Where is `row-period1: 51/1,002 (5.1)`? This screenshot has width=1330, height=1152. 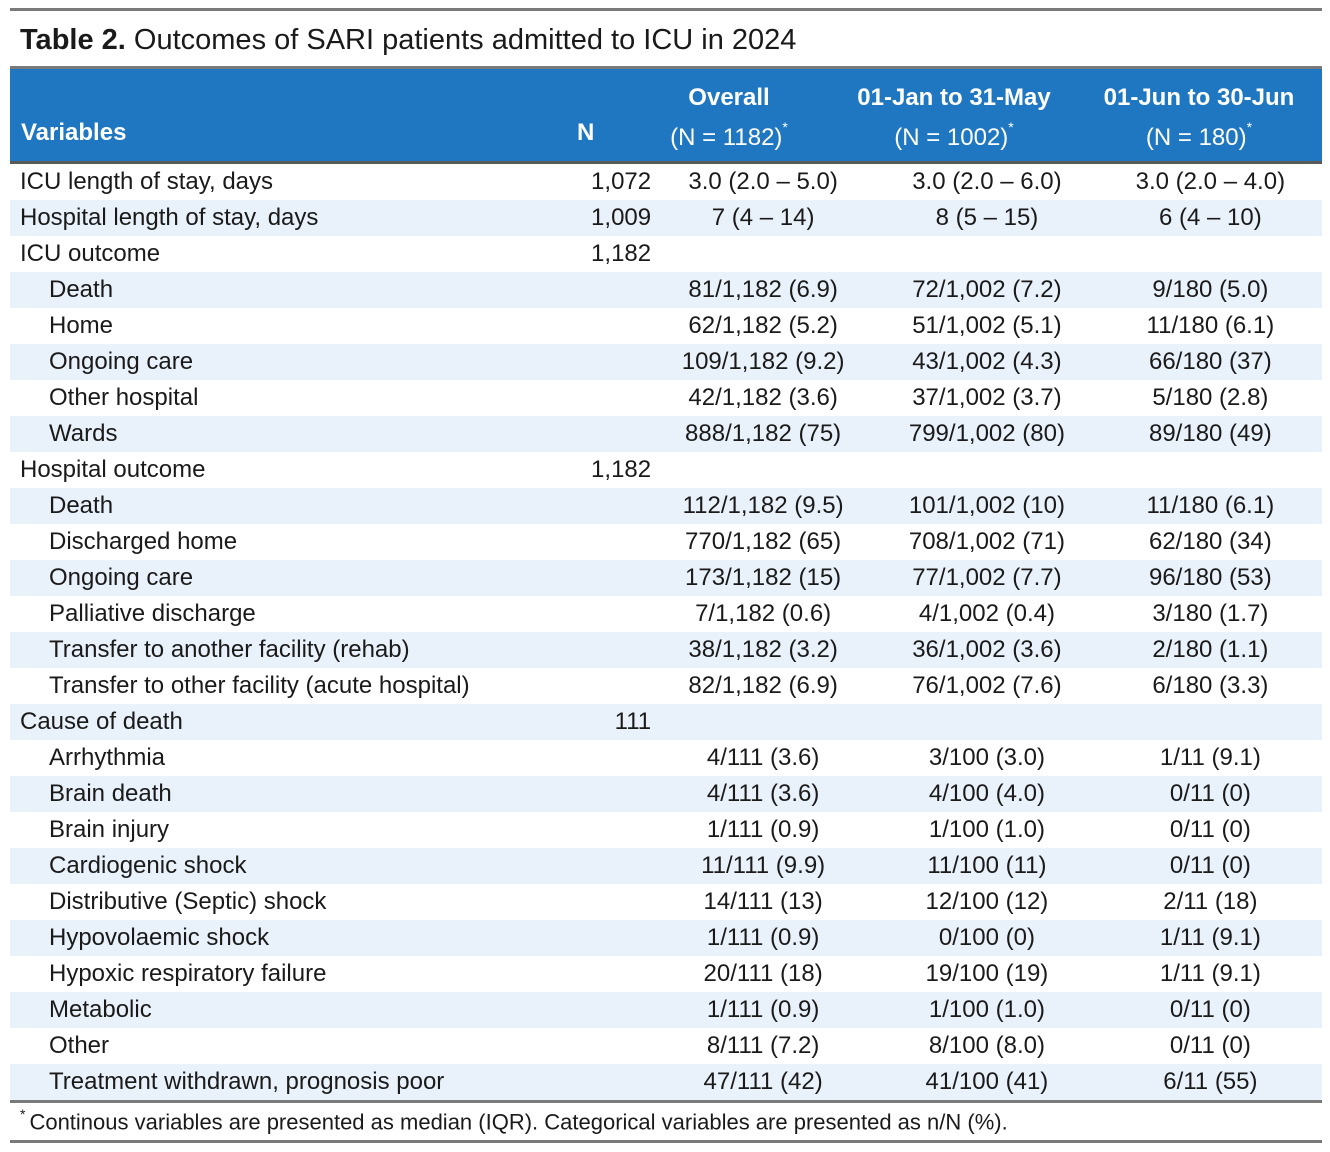
row-period1: 51/1,002 (5.1) is located at coordinates (987, 325).